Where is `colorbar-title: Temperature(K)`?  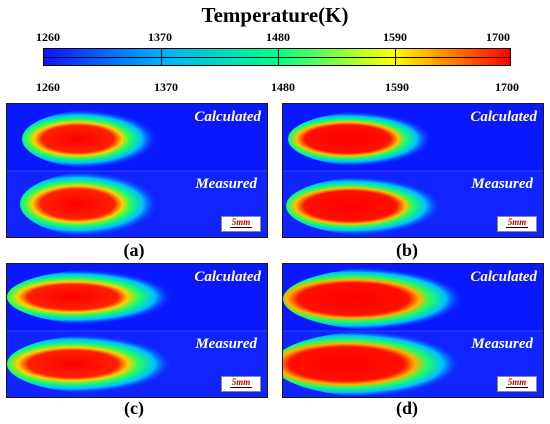
colorbar-title: Temperature(K) is located at coordinates (275, 15).